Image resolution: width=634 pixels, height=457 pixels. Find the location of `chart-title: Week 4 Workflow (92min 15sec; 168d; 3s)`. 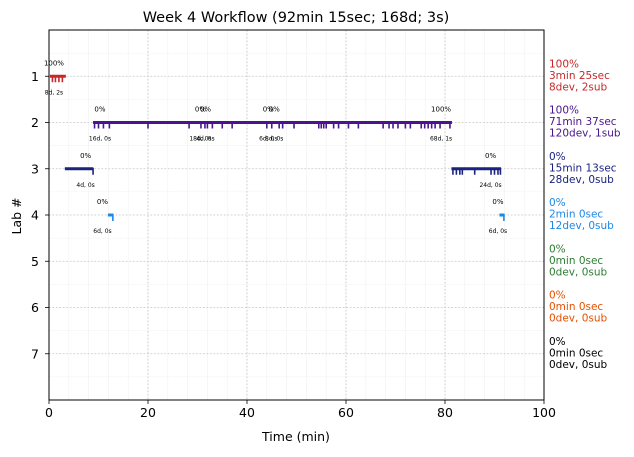

chart-title: Week 4 Workflow (92min 15sec; 168d; 3s) is located at coordinates (296, 18).